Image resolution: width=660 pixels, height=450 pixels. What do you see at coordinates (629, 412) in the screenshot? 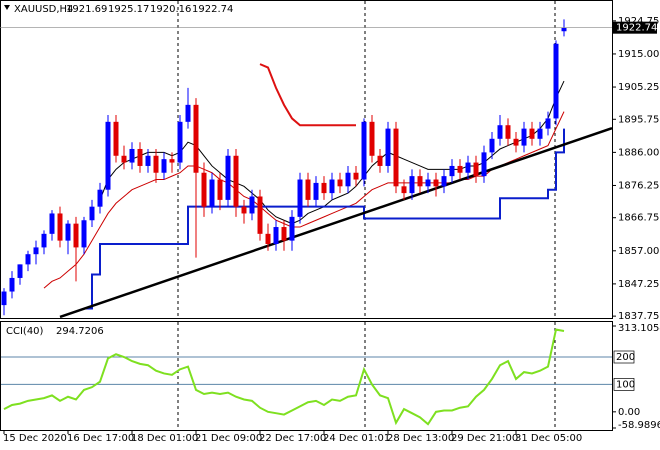
I see `cci-tick-label: 0.00` at bounding box center [629, 412].